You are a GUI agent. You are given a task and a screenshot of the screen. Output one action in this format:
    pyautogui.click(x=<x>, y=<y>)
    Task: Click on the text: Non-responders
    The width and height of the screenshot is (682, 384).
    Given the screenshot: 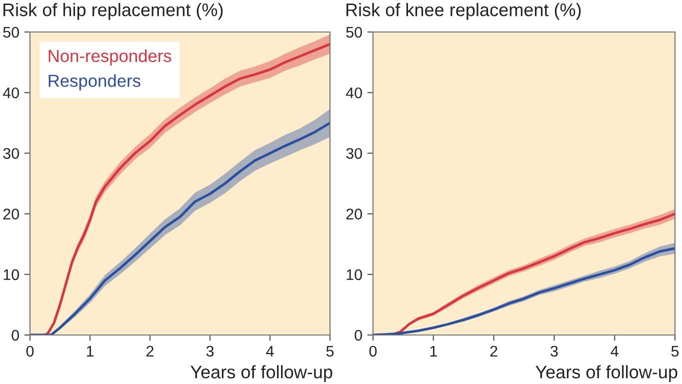 What is the action you would take?
    pyautogui.click(x=110, y=57)
    